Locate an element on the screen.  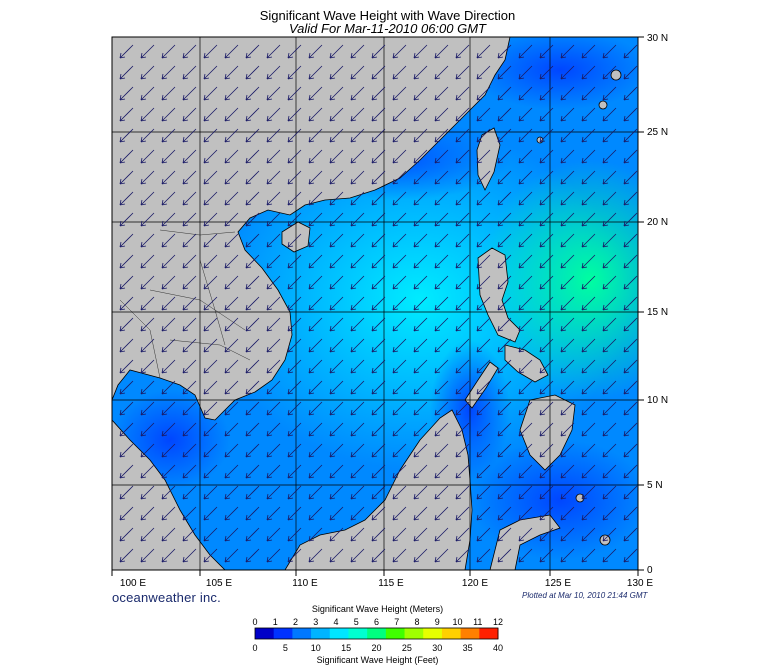
colorbar-cell is located at coordinates (489, 633).